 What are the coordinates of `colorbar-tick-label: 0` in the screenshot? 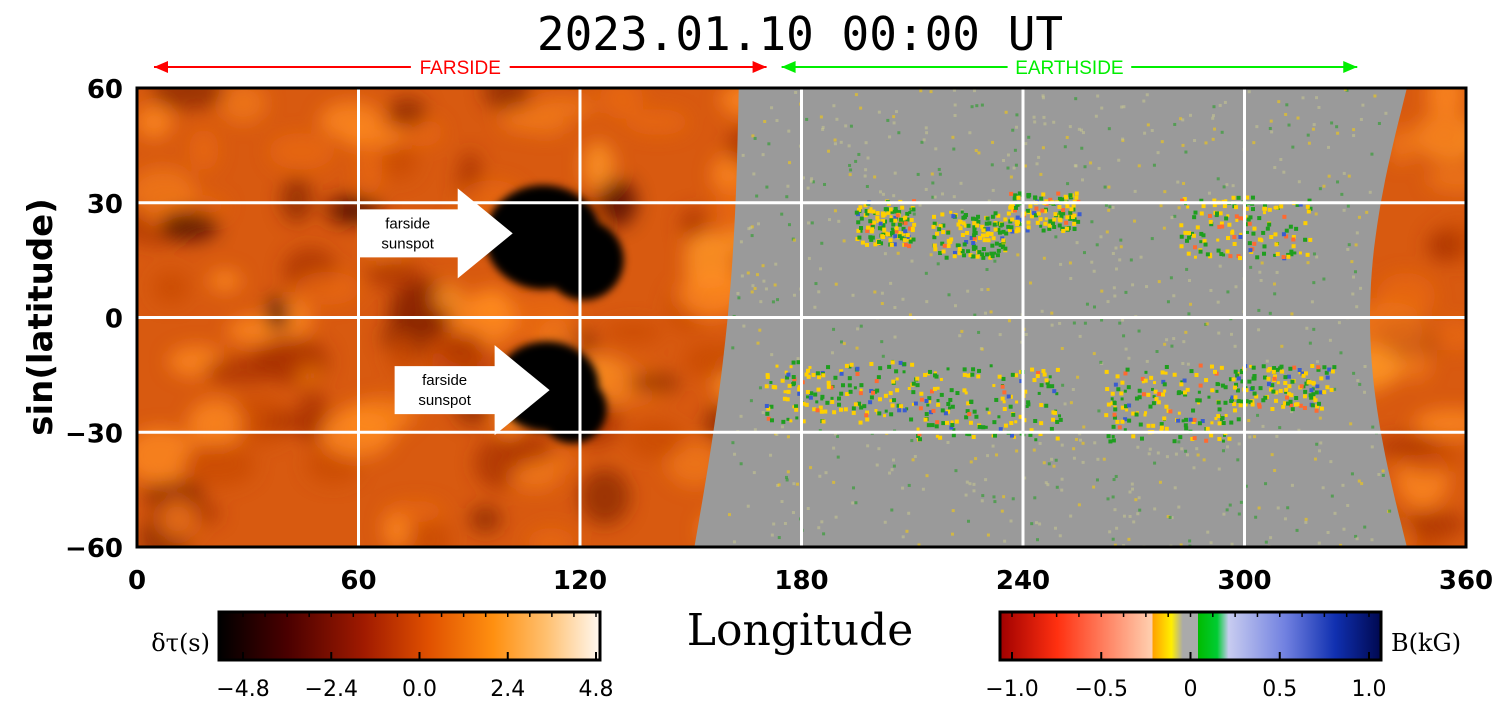 It's located at (1191, 689).